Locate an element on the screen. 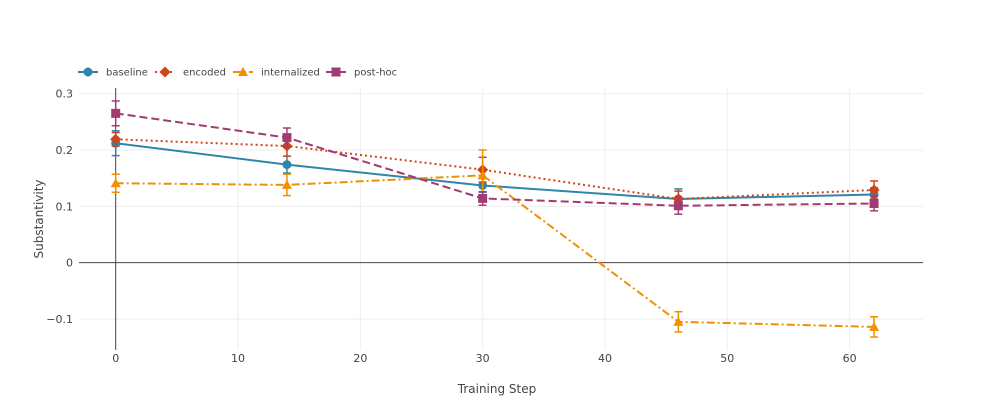  series-encoded is located at coordinates (495, 169).